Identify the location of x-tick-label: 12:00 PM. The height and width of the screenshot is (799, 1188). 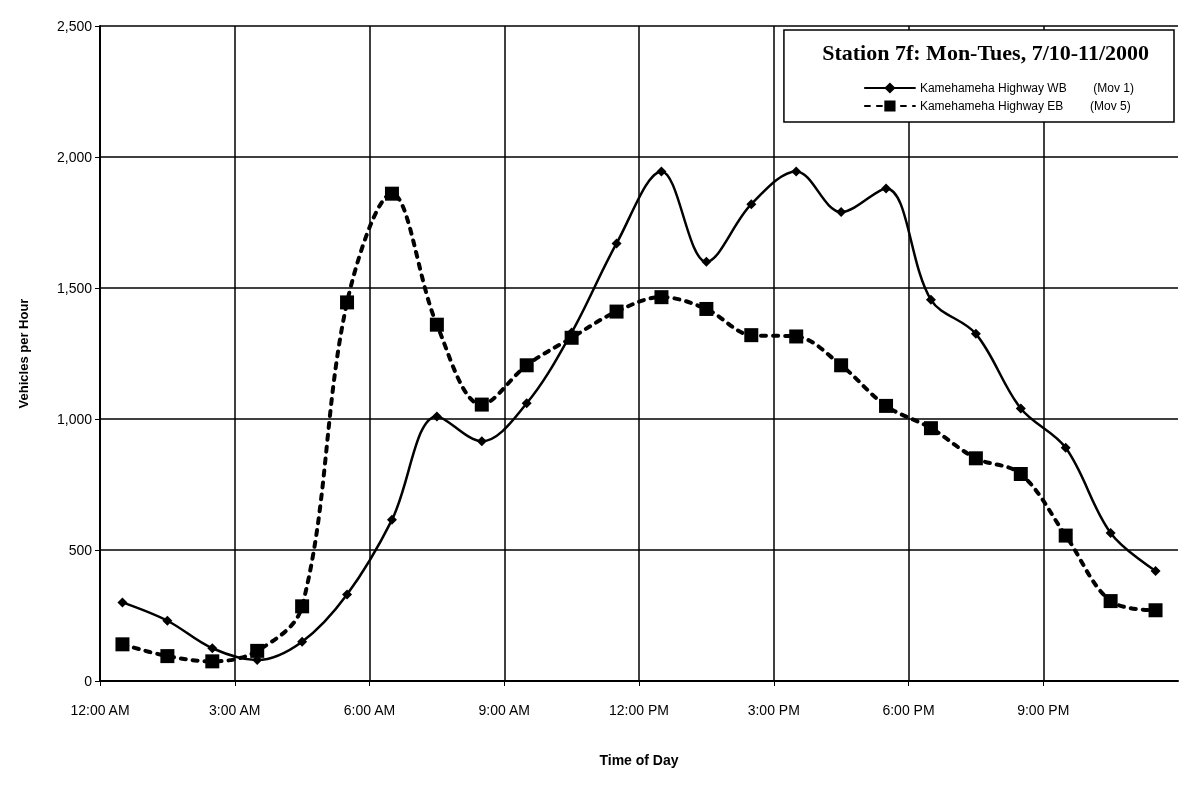
(639, 710).